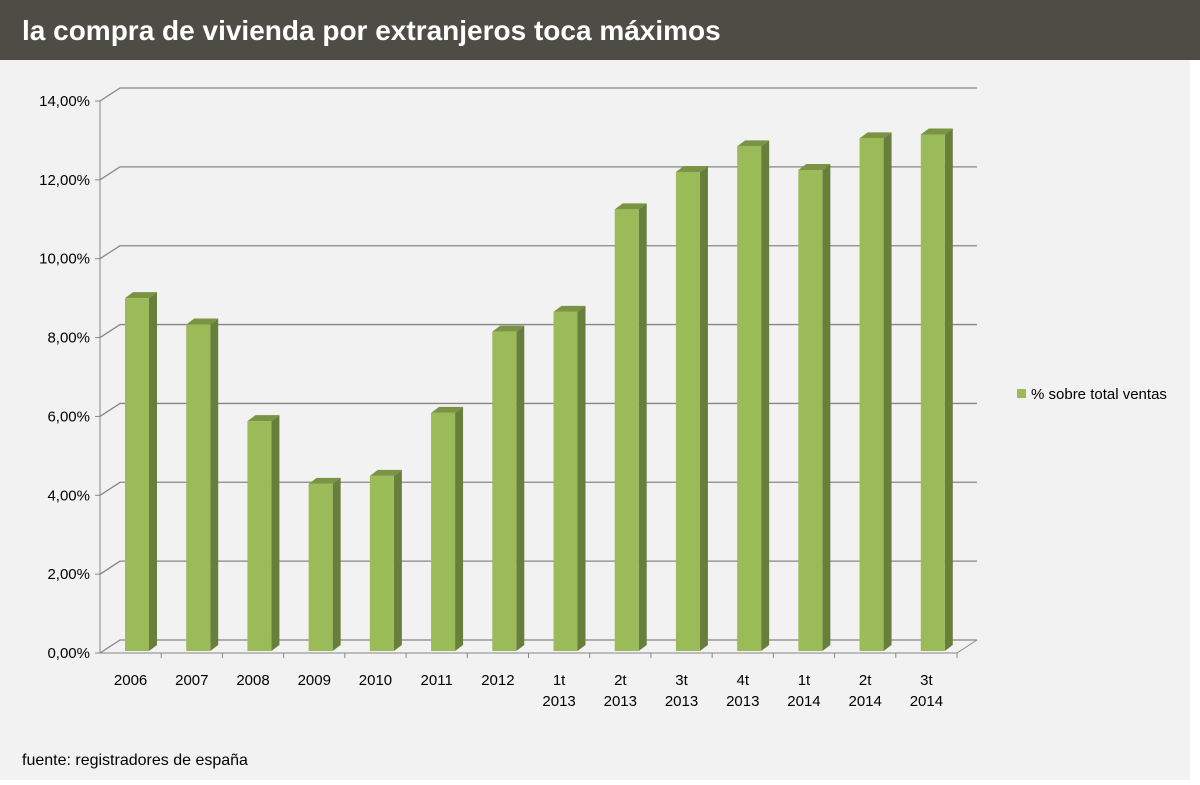  What do you see at coordinates (68, 416) in the screenshot?
I see `y-tick-label: 6,00%` at bounding box center [68, 416].